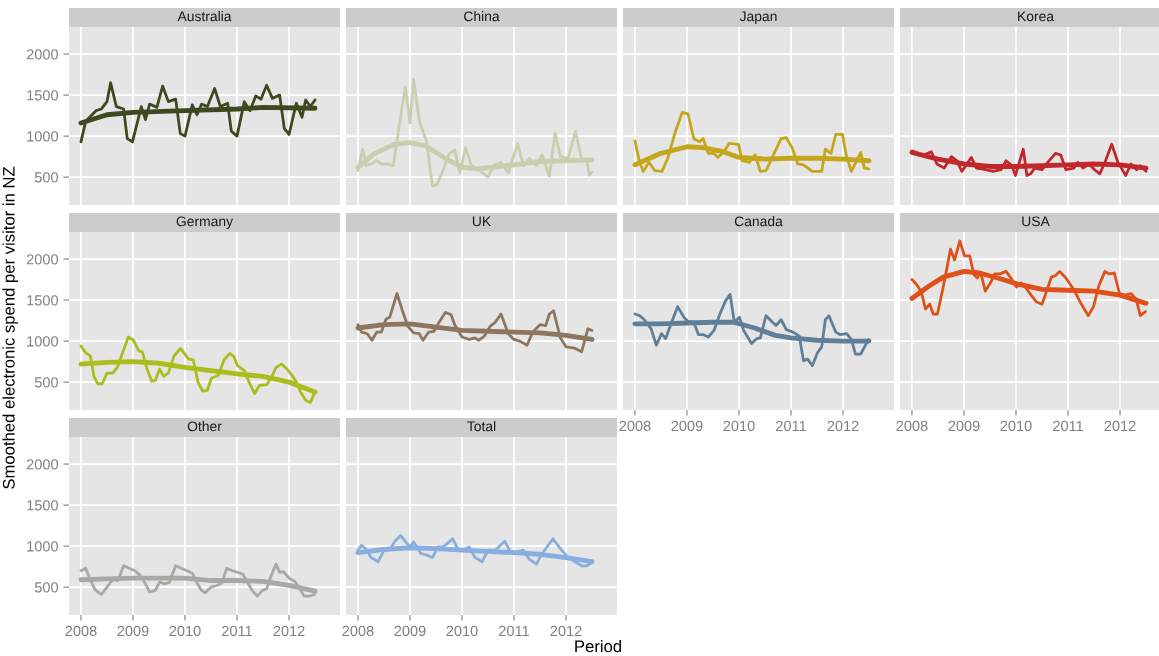  Describe the element at coordinates (598, 646) in the screenshot. I see `x-axis-title: Period` at that location.